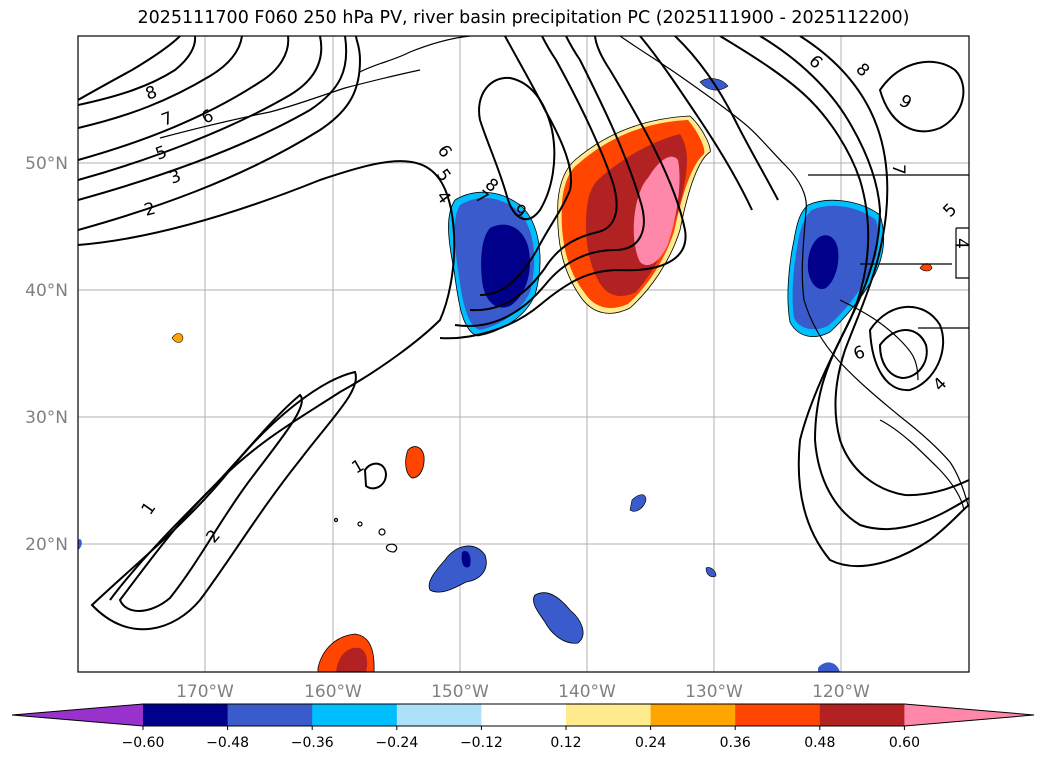 The width and height of the screenshot is (1047, 765). I want to click on contour-trough-core, so click(517, 148).